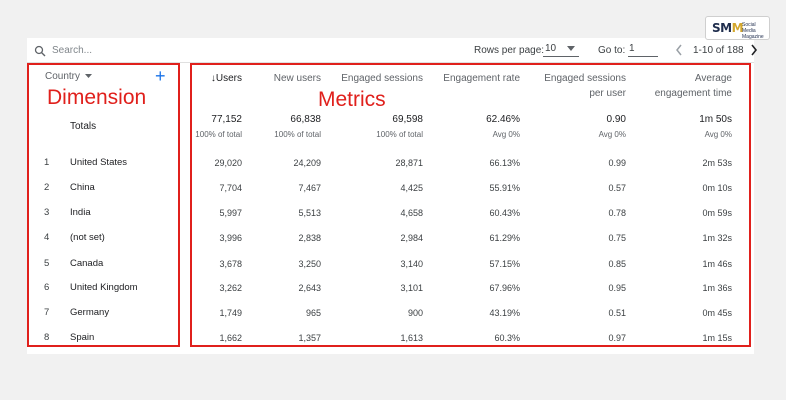 The width and height of the screenshot is (786, 400). What do you see at coordinates (571, 49) in the screenshot?
I see `chevron-down-icon` at bounding box center [571, 49].